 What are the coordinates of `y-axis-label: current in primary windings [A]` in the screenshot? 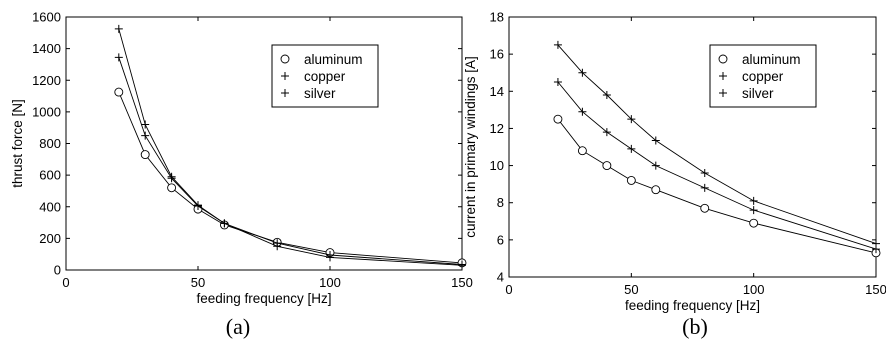 It's located at (470, 147).